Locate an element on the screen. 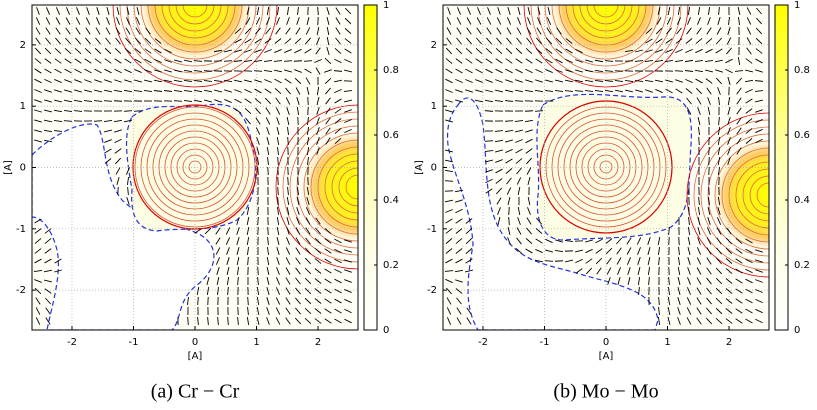 This screenshot has height=410, width=817. colorbar-tick-label: 0 is located at coordinates (386, 330).